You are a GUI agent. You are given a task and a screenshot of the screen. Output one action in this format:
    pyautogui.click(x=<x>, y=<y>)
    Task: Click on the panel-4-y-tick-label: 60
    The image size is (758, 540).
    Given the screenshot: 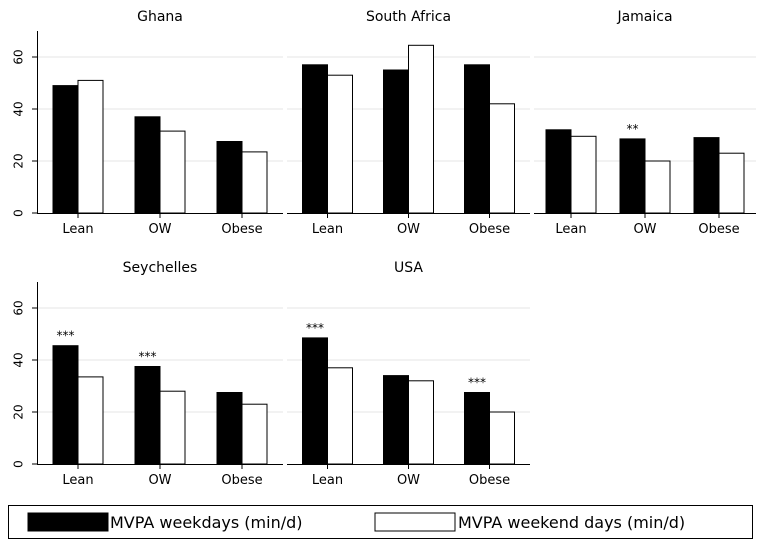 What is the action you would take?
    pyautogui.click(x=19, y=307)
    